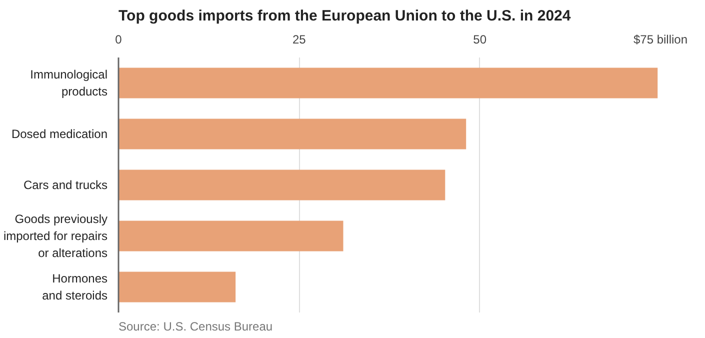 This screenshot has height=338, width=705. What do you see at coordinates (65, 185) in the screenshot?
I see `y-tick-label: Cars and trucks` at bounding box center [65, 185].